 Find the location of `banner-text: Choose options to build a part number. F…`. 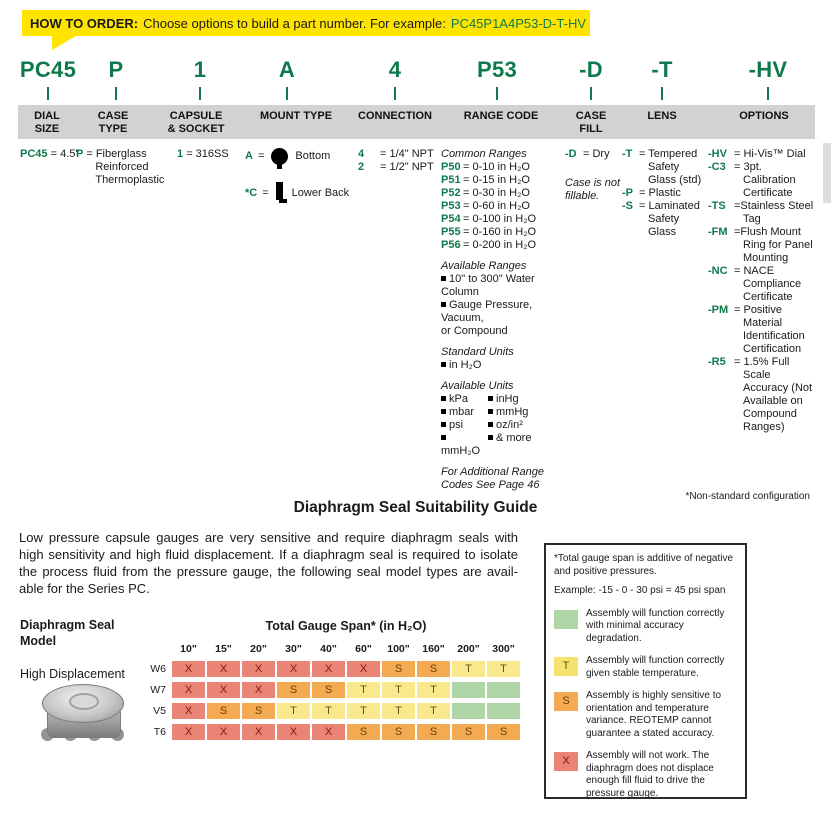

banner-text: Choose options to build a part number. F… is located at coordinates (294, 23).